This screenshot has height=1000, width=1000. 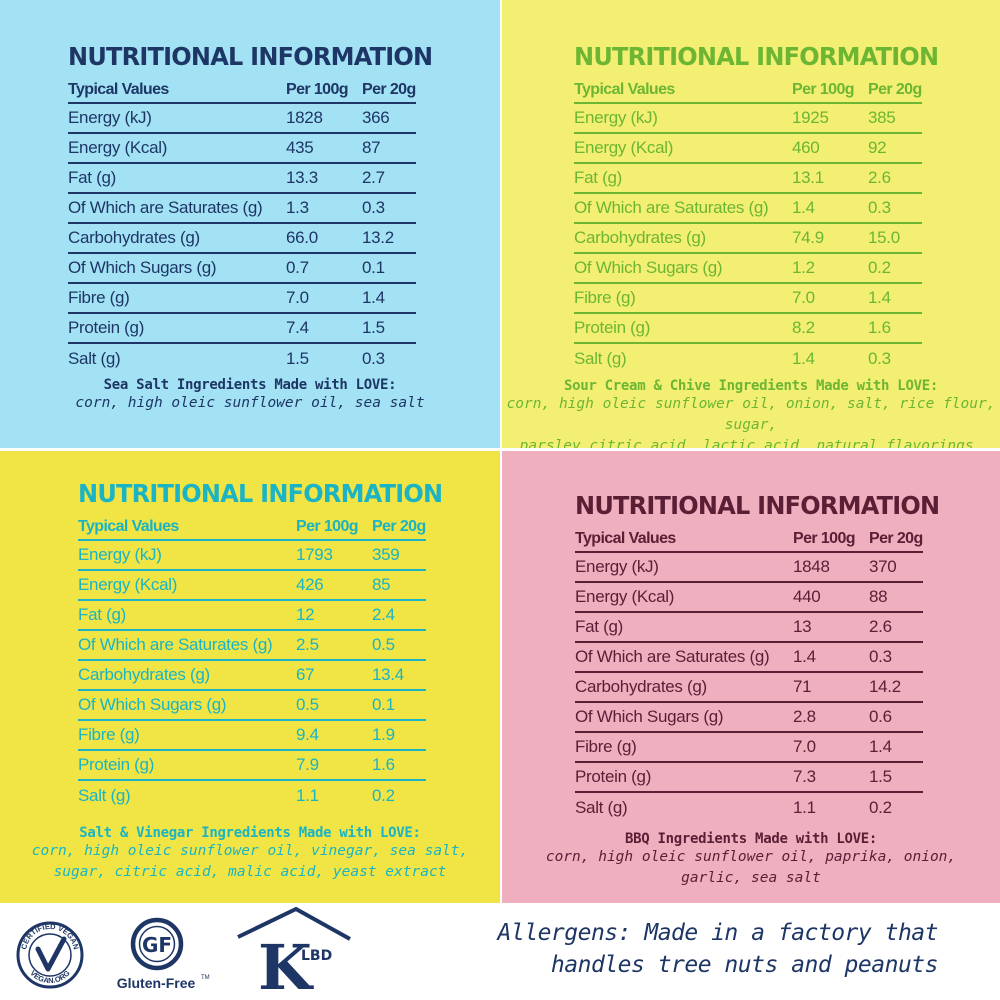 What do you see at coordinates (324, 267) in the screenshot?
I see `row-value-per100: 0.7` at bounding box center [324, 267].